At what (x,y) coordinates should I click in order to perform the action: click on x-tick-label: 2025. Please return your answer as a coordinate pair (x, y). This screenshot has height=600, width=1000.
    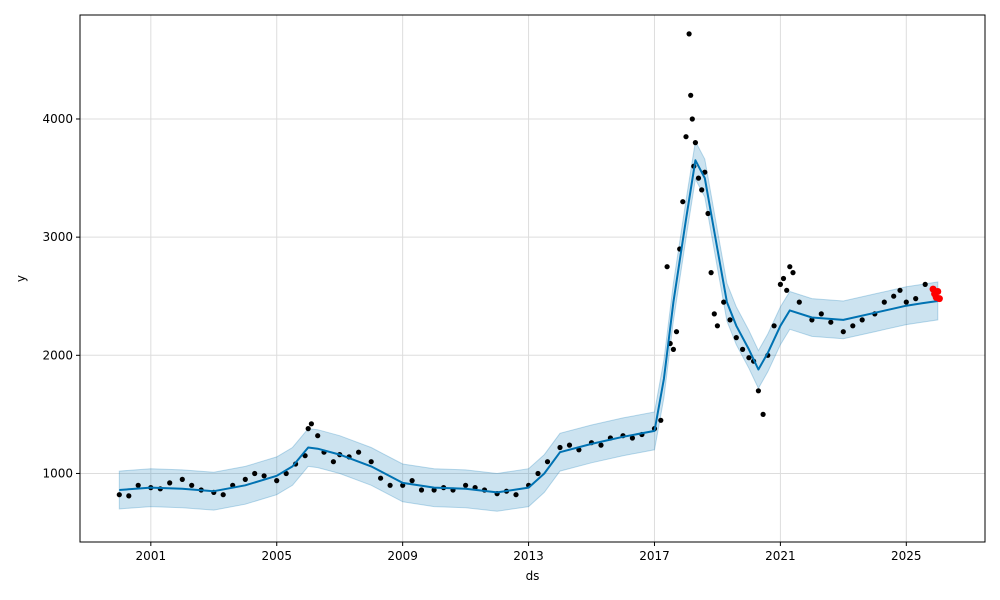
    Looking at the image, I should click on (906, 556).